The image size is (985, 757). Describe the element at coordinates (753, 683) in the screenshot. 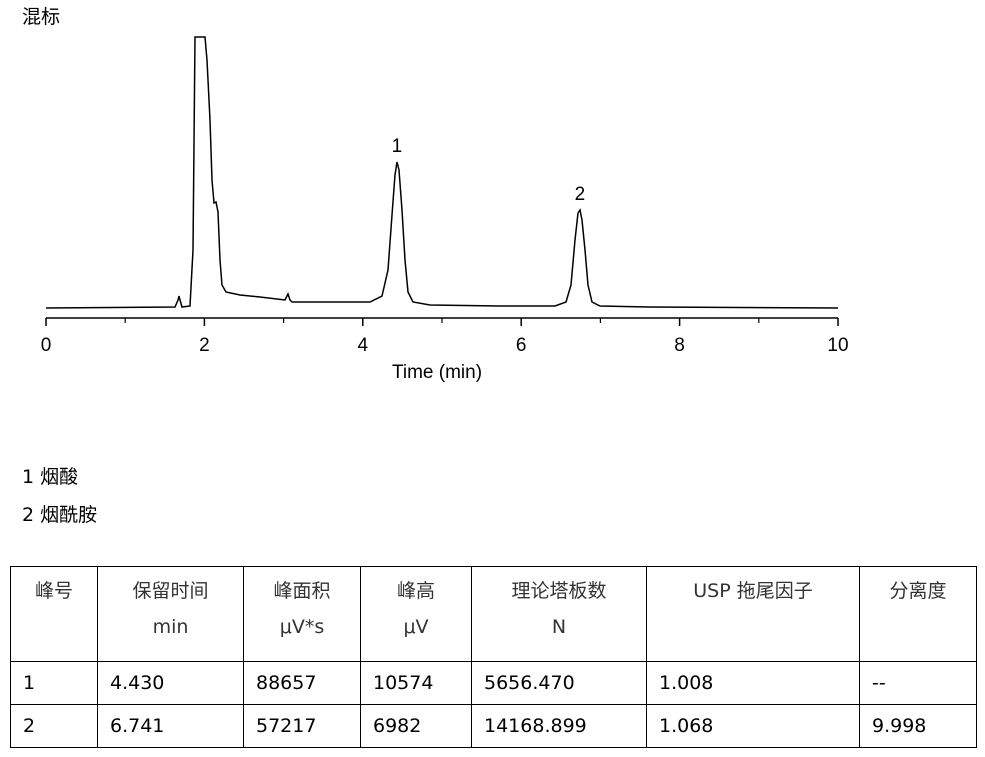

I see `table-cell: 1.008` at that location.